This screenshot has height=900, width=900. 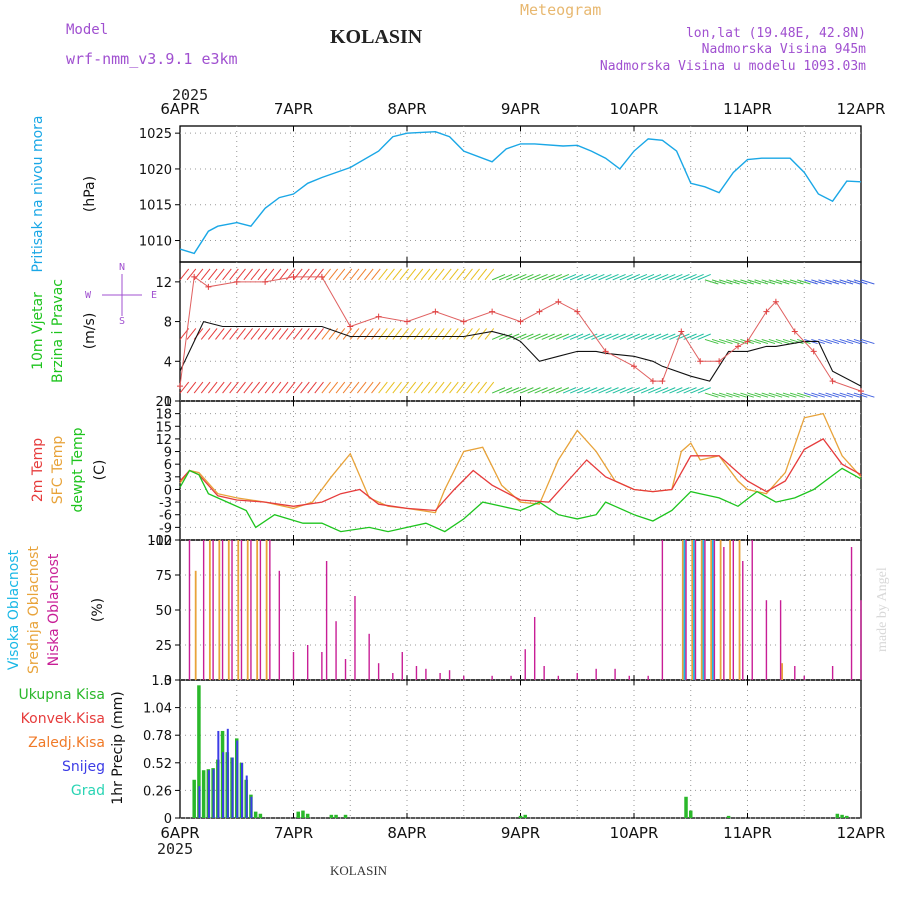 I want to click on footer-station: KOLASIN, so click(x=359, y=870).